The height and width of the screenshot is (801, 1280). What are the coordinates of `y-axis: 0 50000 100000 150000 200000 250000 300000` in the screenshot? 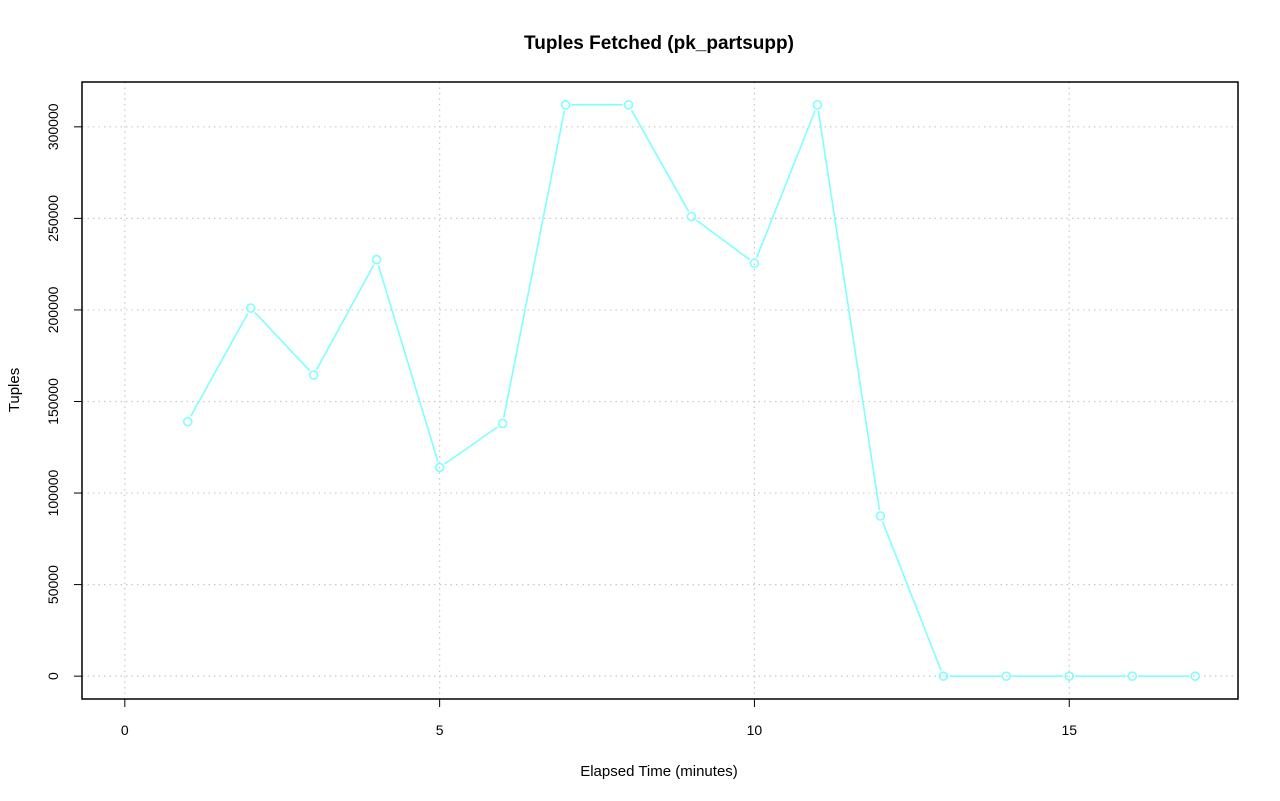 It's located at (63, 391).